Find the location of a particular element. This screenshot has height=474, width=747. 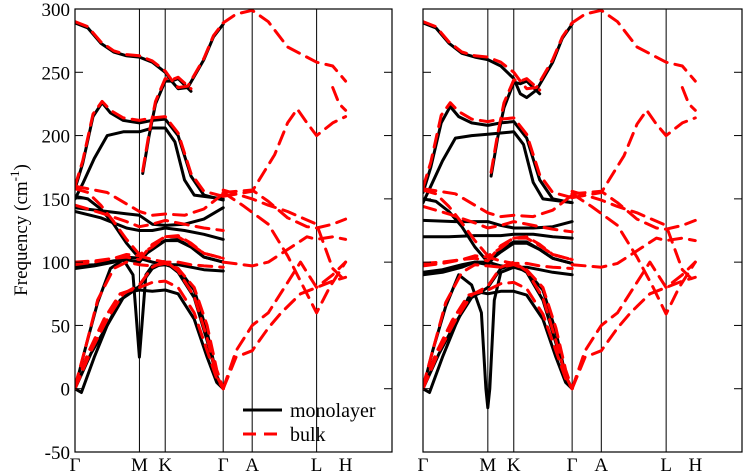

ylabel-main: Frequency (cm is located at coordinates (21, 238).